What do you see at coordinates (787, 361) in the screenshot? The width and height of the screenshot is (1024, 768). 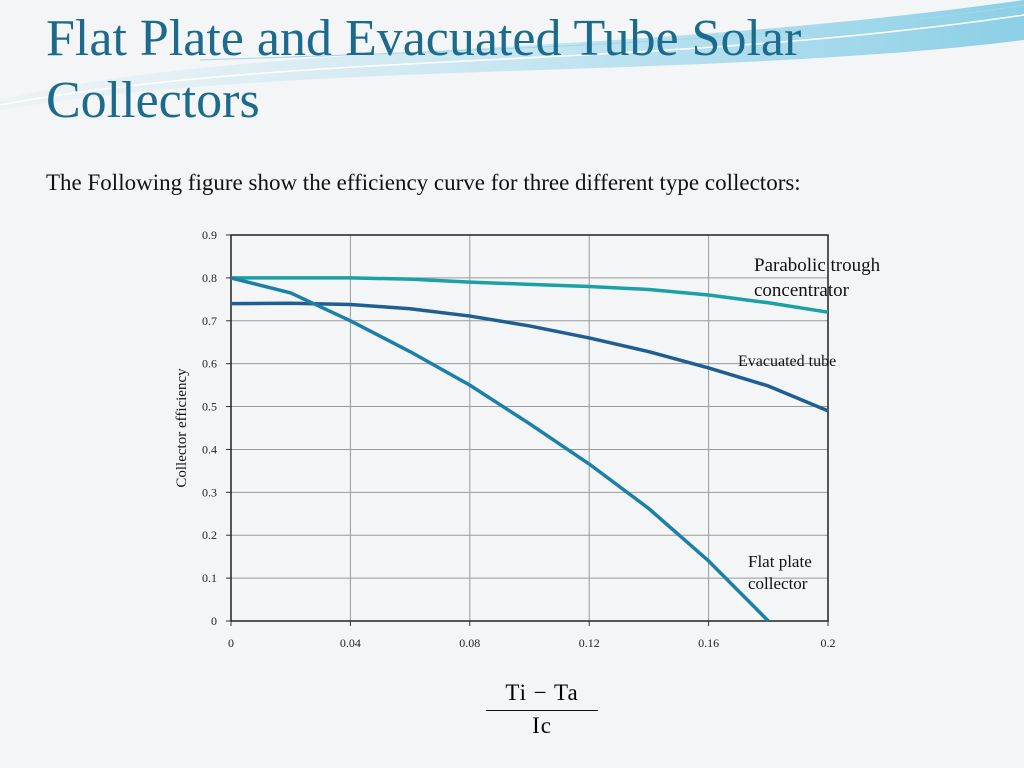 I see `series-label: Evacuated tube` at bounding box center [787, 361].